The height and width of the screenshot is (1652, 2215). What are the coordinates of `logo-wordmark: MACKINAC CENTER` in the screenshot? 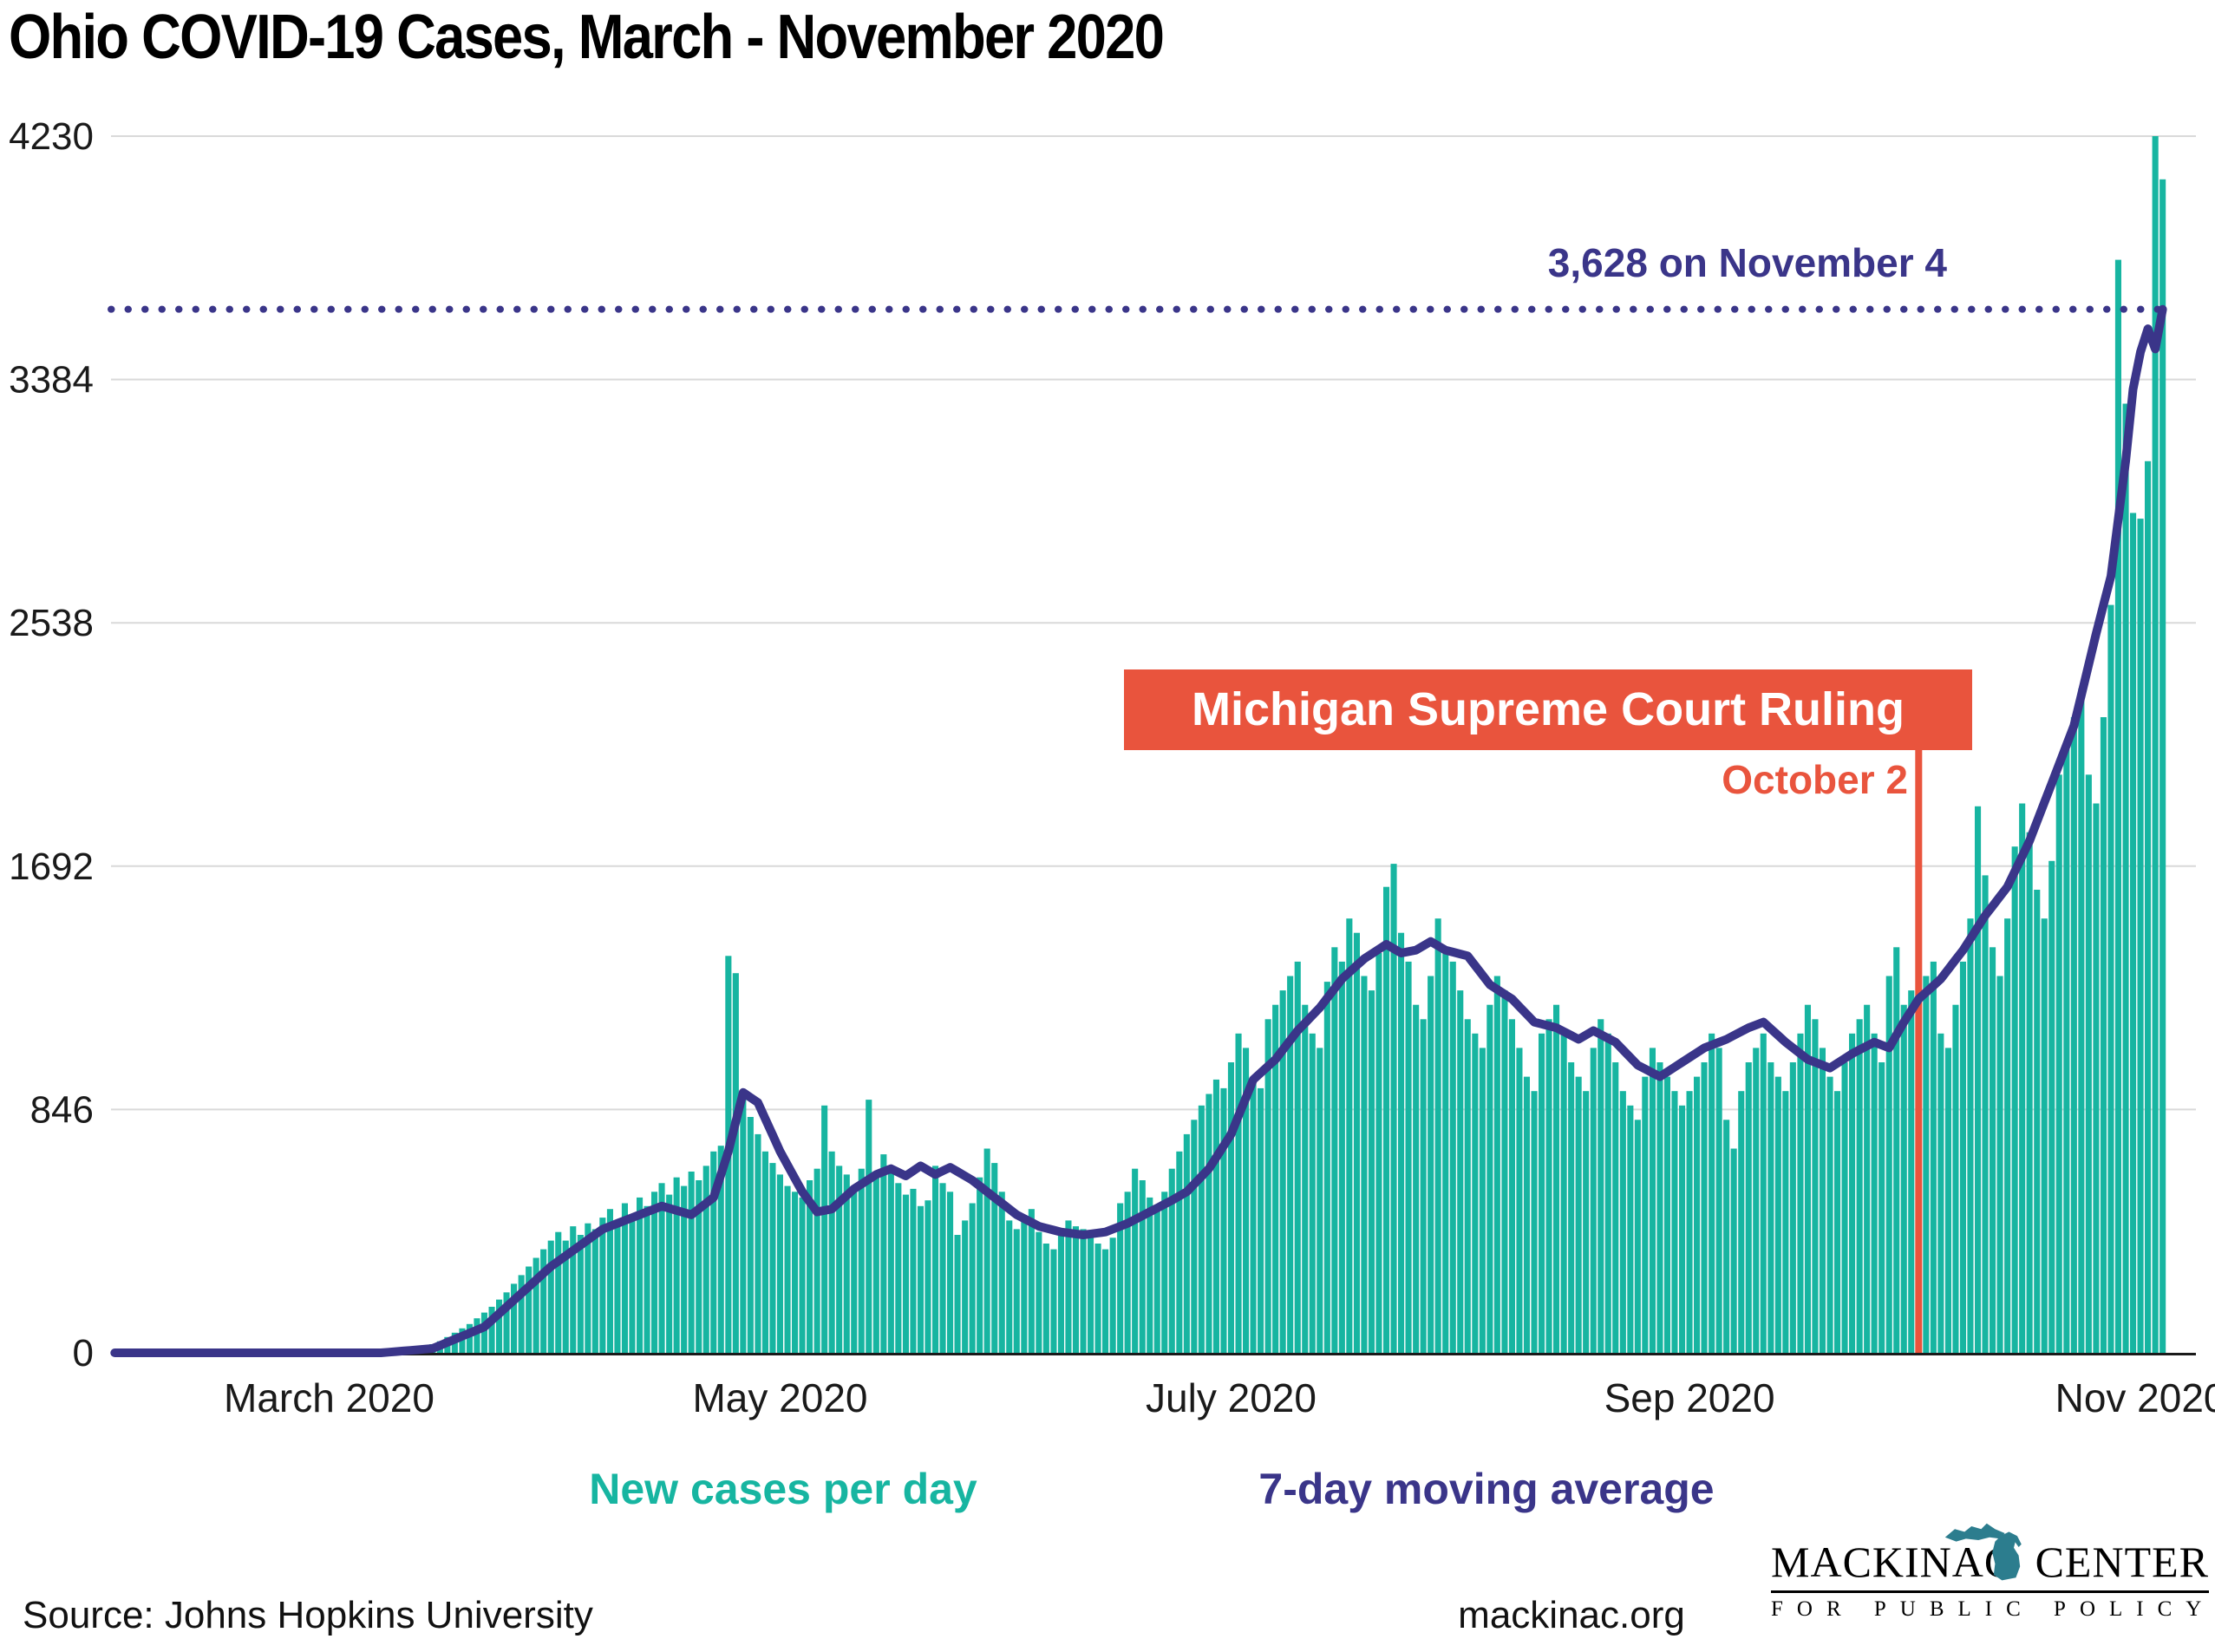 It's located at (1990, 1565).